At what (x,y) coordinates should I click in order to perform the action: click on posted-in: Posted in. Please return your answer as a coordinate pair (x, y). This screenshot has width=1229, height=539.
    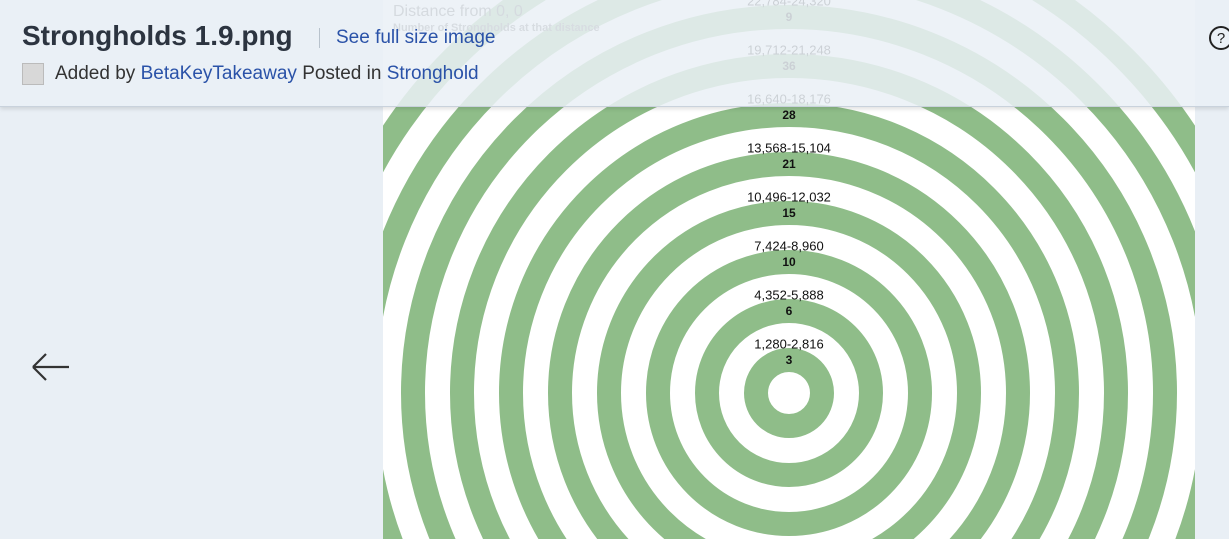
    Looking at the image, I should click on (342, 73).